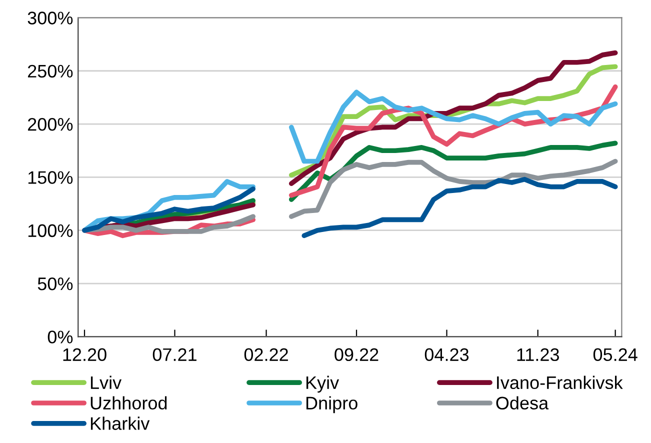 This screenshot has height=443, width=651. Describe the element at coordinates (84, 355) in the screenshot. I see `x-tick-label: 12.20` at that location.